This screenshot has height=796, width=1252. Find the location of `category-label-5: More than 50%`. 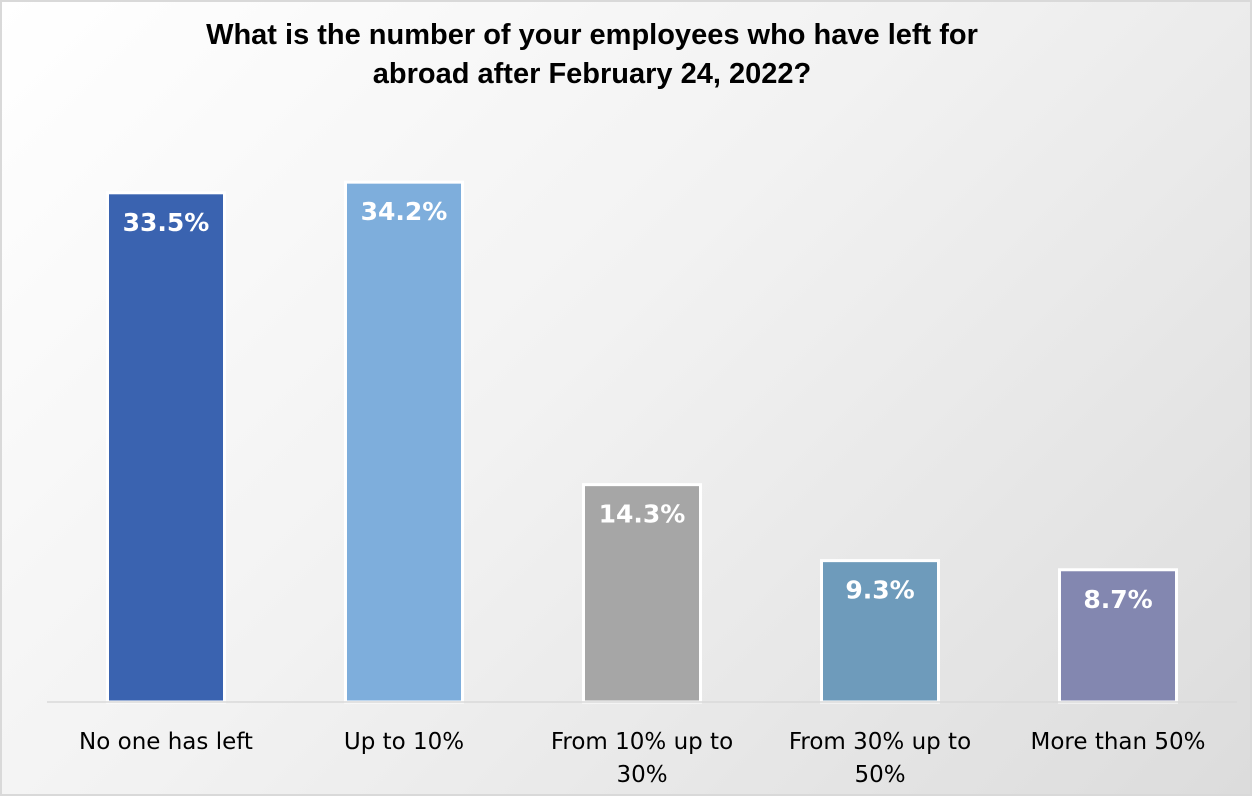

category-label-5: More than 50% is located at coordinates (1117, 742).